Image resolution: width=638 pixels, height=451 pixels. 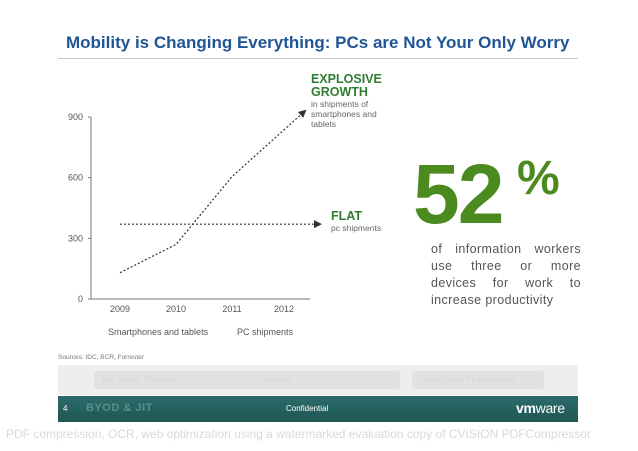 What do you see at coordinates (526, 408) in the screenshot?
I see `logo-prefix: vm` at bounding box center [526, 408].